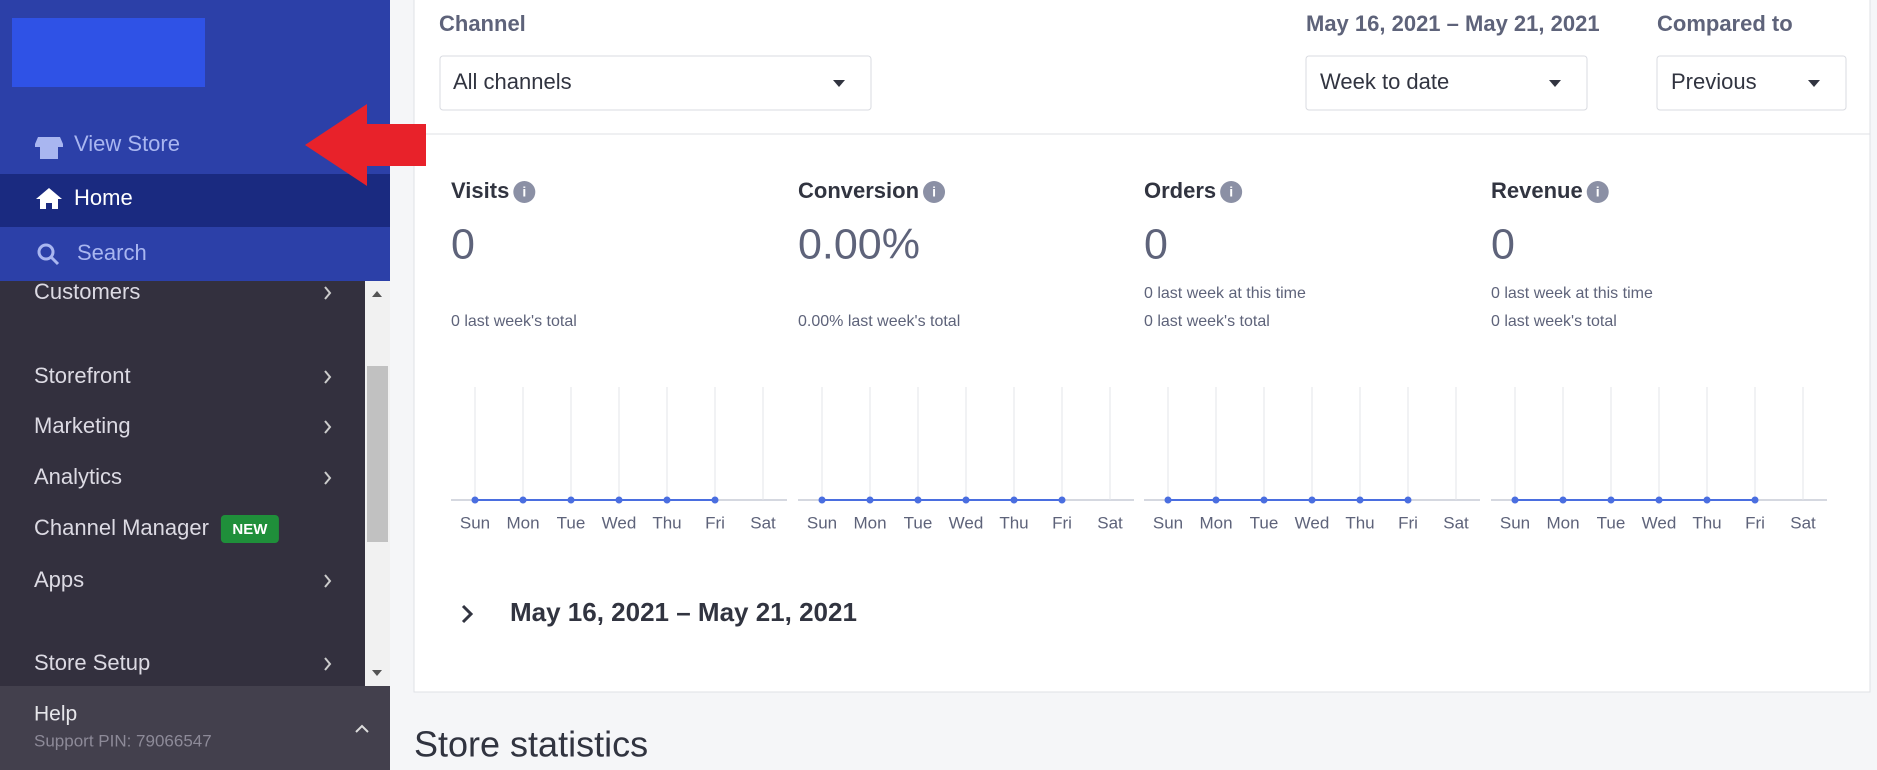 The height and width of the screenshot is (770, 1877). What do you see at coordinates (683, 612) in the screenshot?
I see `summary-range: May 16, 2021 – May 21, 2021` at bounding box center [683, 612].